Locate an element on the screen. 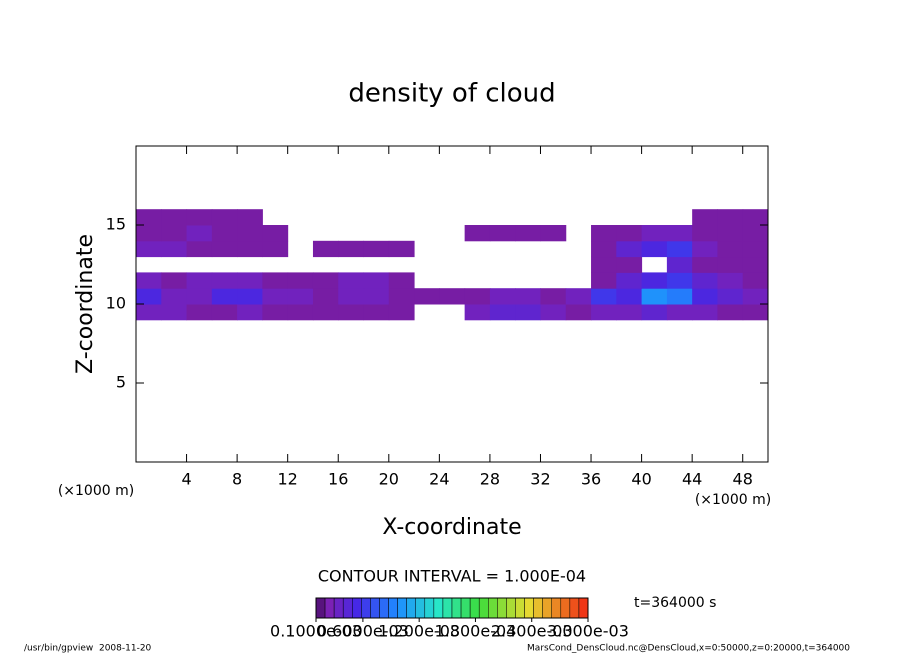 This screenshot has height=654, width=904. x-tick-label: 16 is located at coordinates (338, 479).